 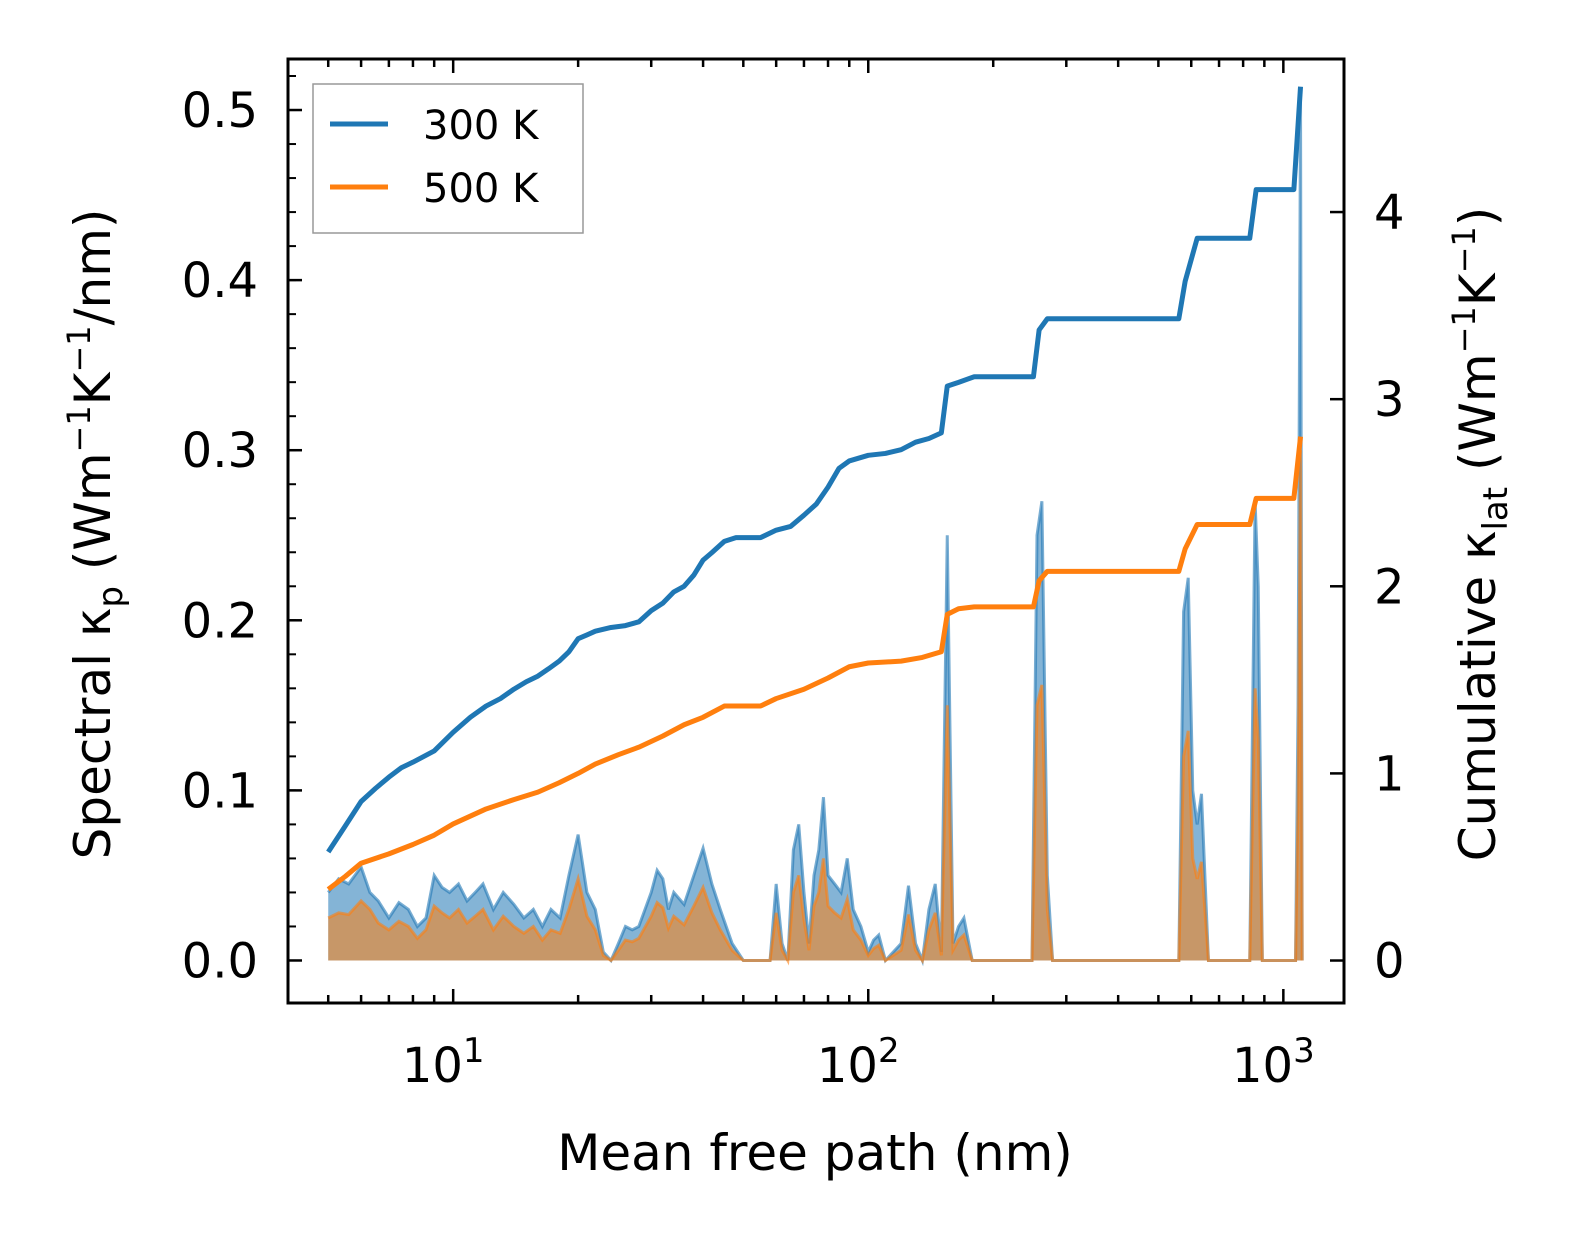 I want to click on right-y-tick-labels: 0 1 2 3 4, so click(x=1389, y=587).